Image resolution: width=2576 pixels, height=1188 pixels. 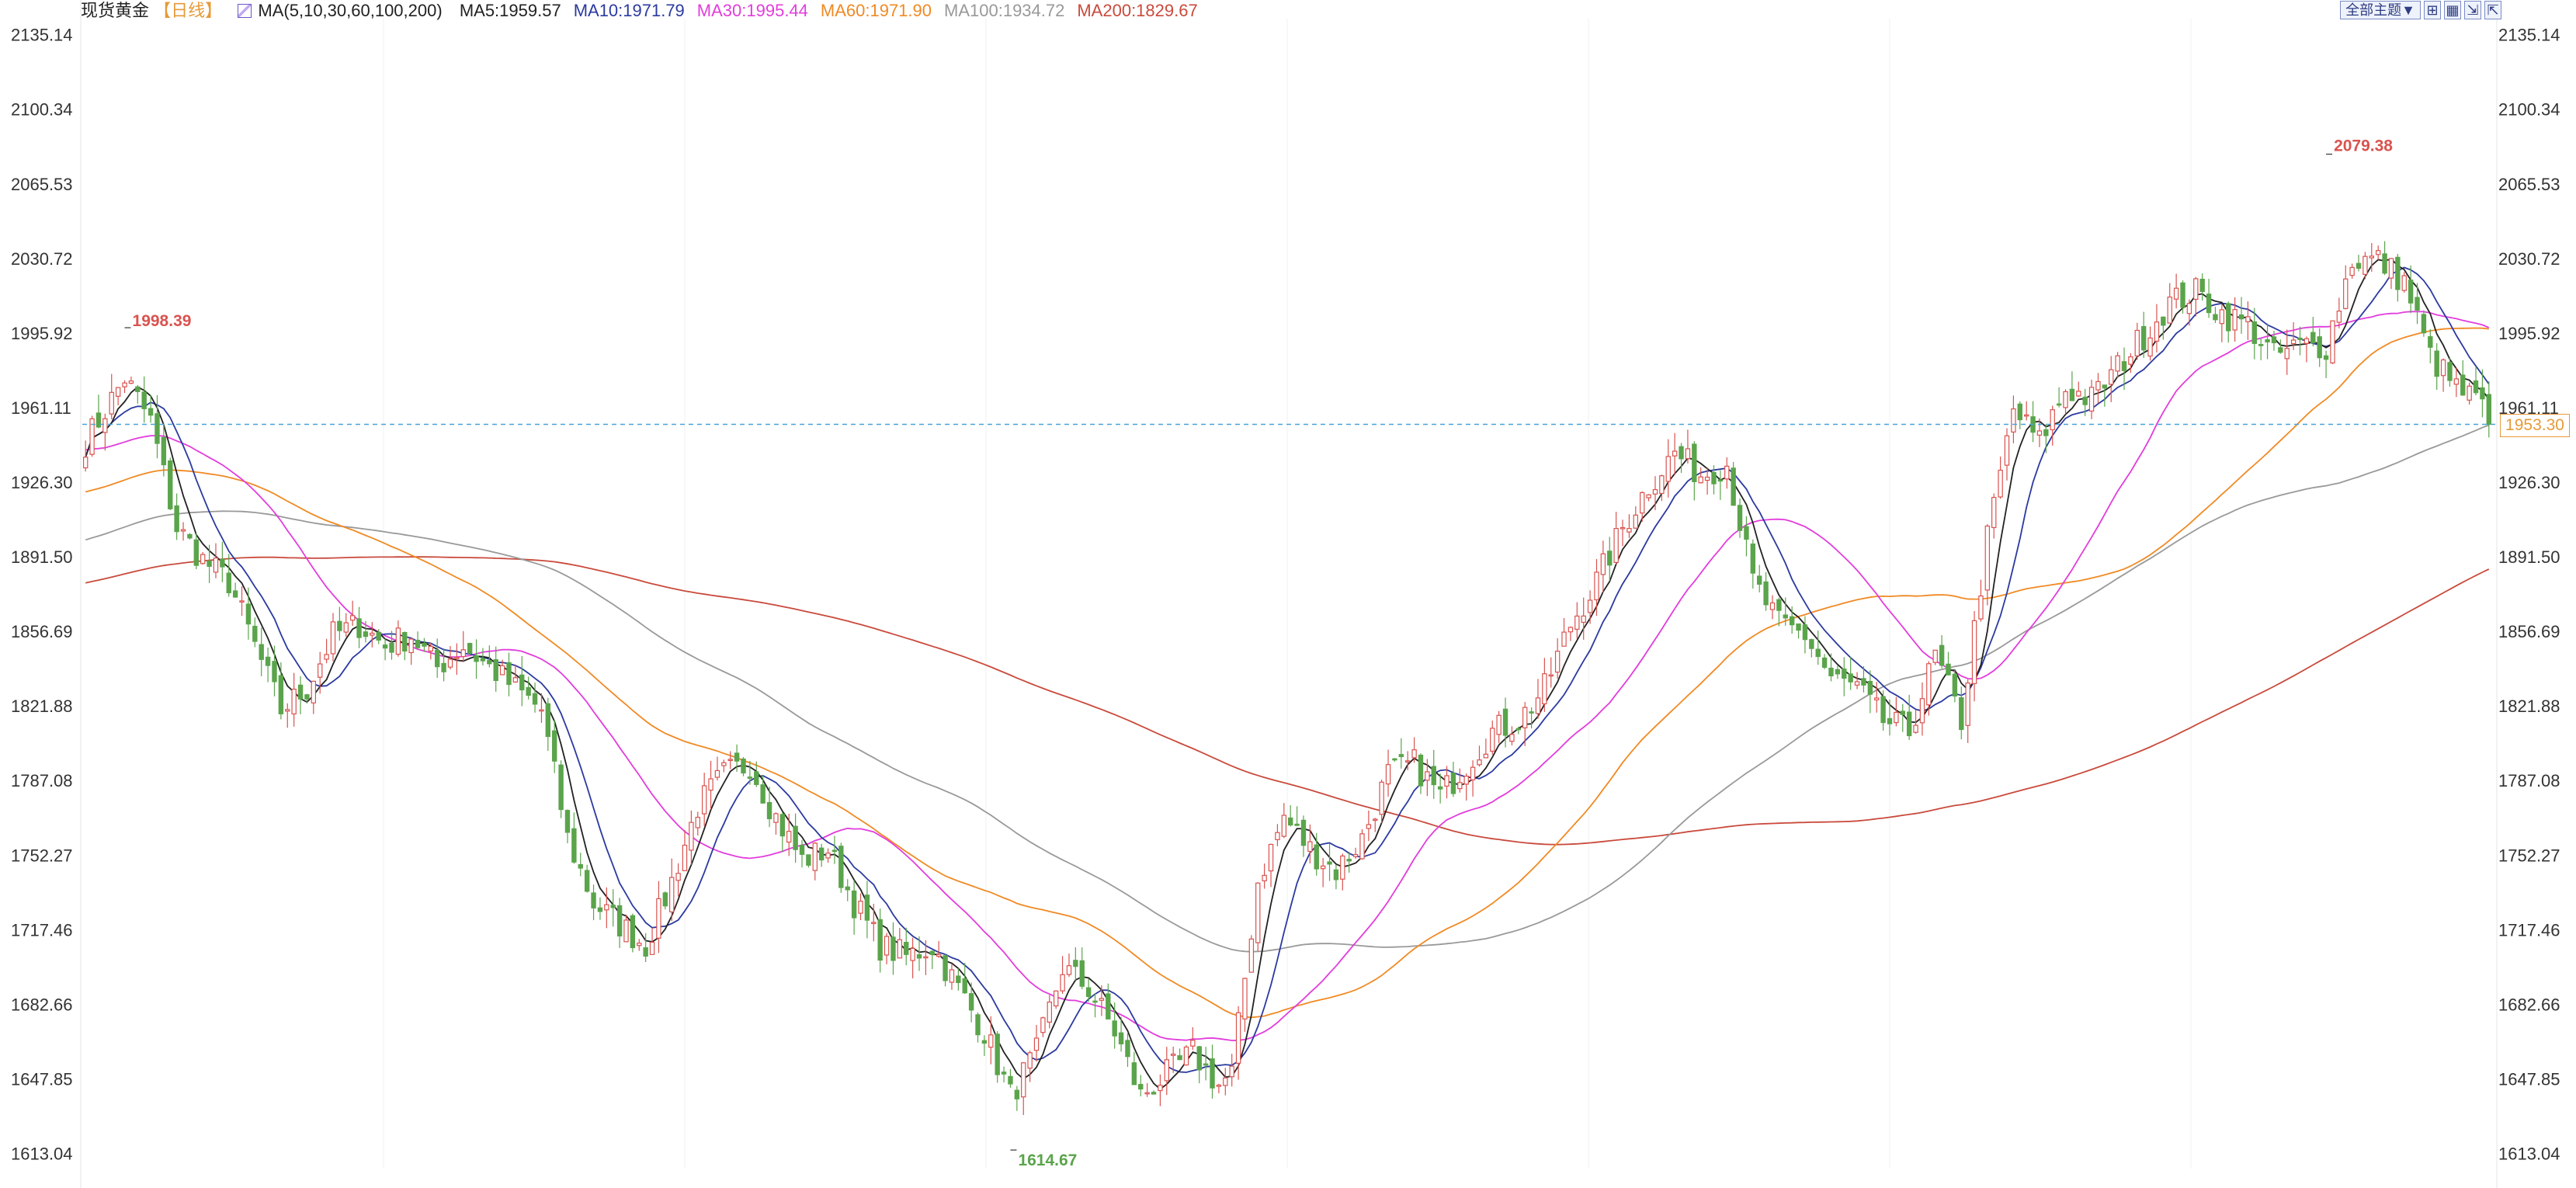 I want to click on period-label: 【日线】, so click(x=188, y=10).